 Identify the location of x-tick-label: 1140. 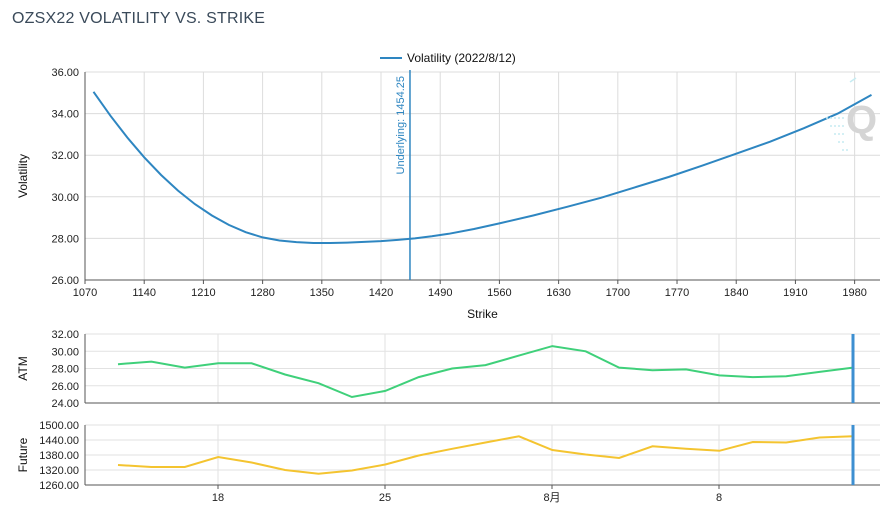
(144, 293).